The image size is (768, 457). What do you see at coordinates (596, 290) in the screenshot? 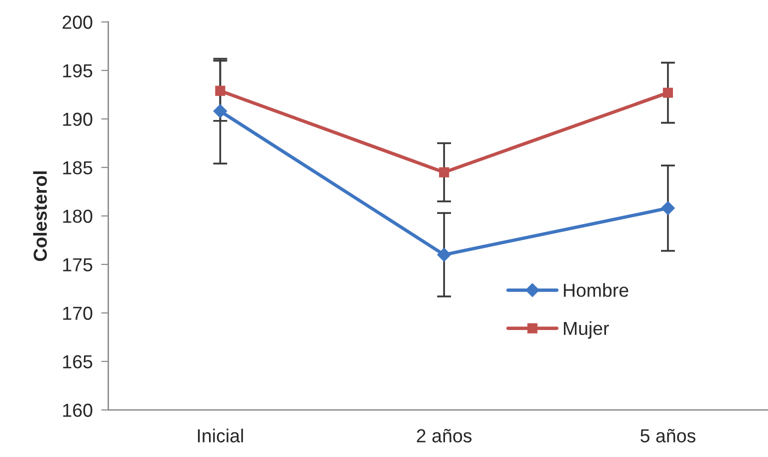
I see `legend-label: Hombre` at bounding box center [596, 290].